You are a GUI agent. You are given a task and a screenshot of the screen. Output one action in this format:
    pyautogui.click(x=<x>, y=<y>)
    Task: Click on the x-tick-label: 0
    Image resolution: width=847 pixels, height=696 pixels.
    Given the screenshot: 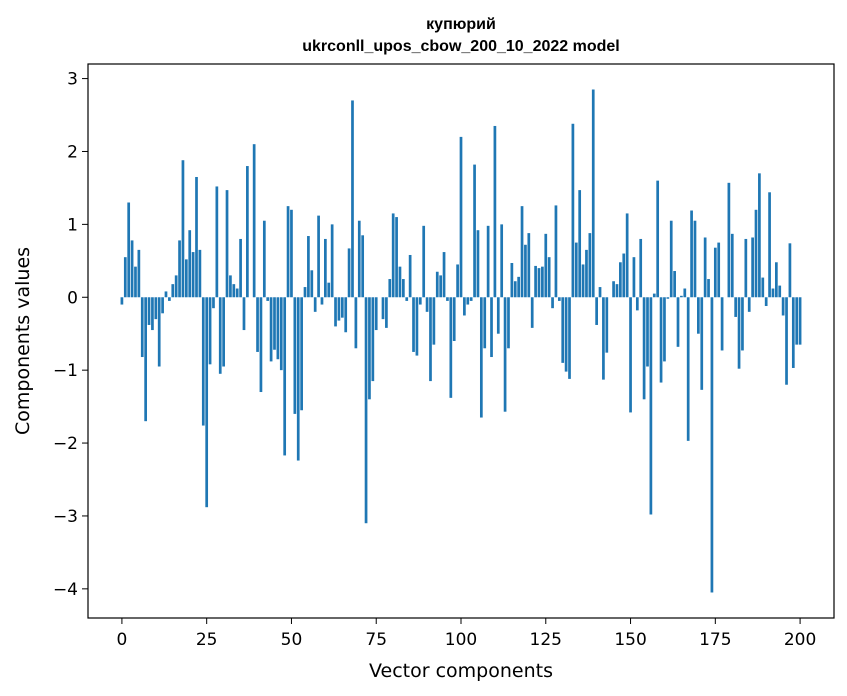 What is the action you would take?
    pyautogui.click(x=121, y=640)
    